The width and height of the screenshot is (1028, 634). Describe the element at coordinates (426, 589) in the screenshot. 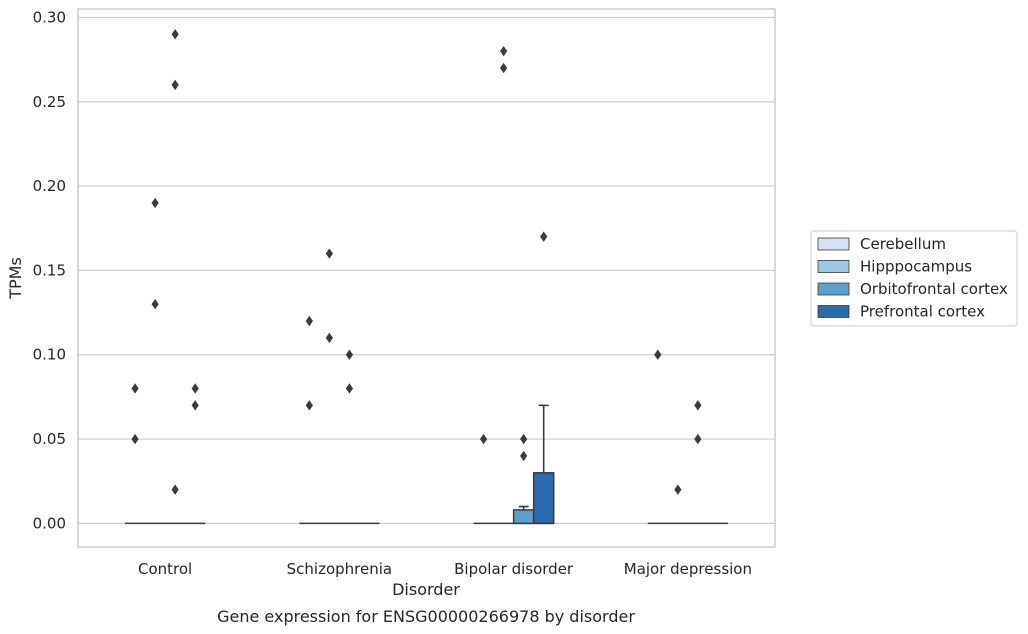

I see `x-axis-label: Disorder` at that location.